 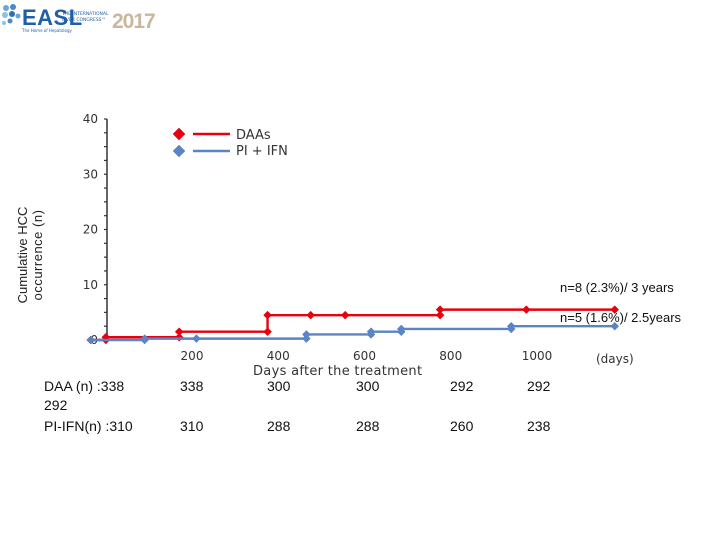 I want to click on x-tick-label: 400, so click(x=278, y=356).